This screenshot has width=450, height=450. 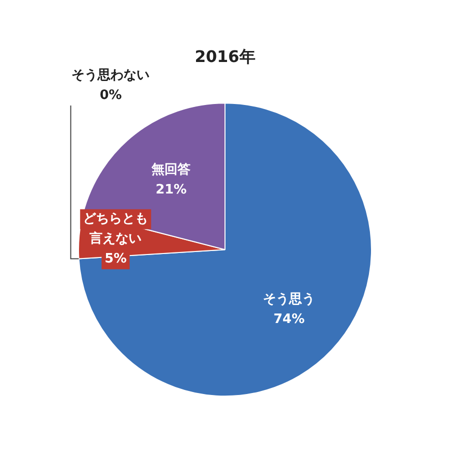 I want to click on data-label: 74%, so click(x=289, y=320).